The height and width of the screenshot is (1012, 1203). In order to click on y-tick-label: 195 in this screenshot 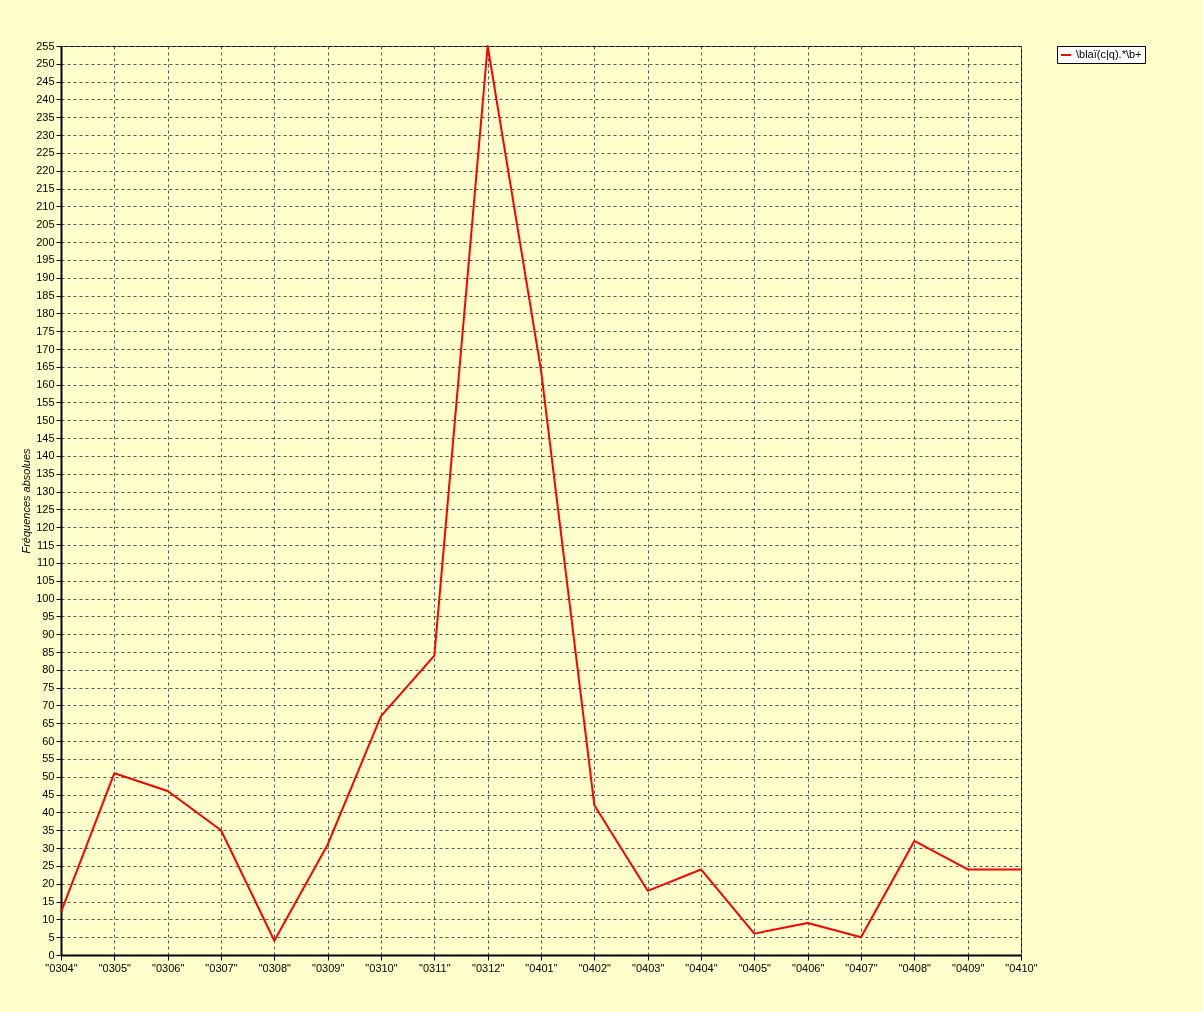, I will do `click(45, 259)`.